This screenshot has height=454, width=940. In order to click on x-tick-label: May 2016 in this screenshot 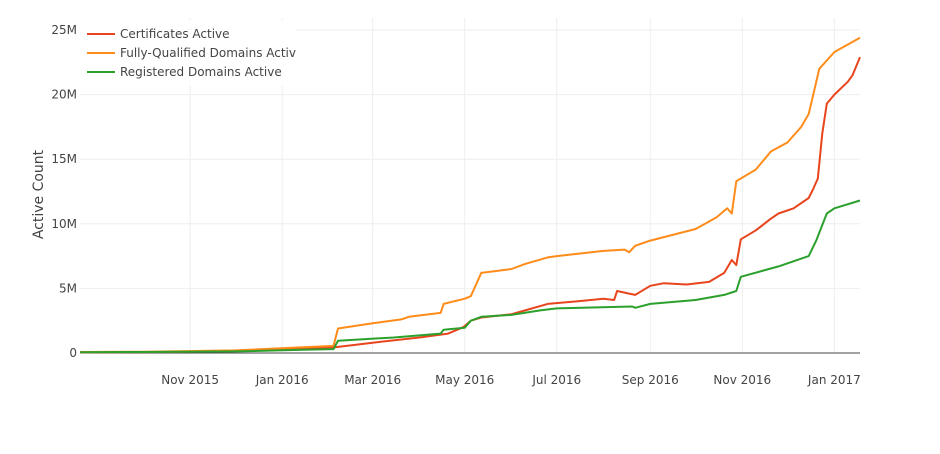, I will do `click(464, 380)`.